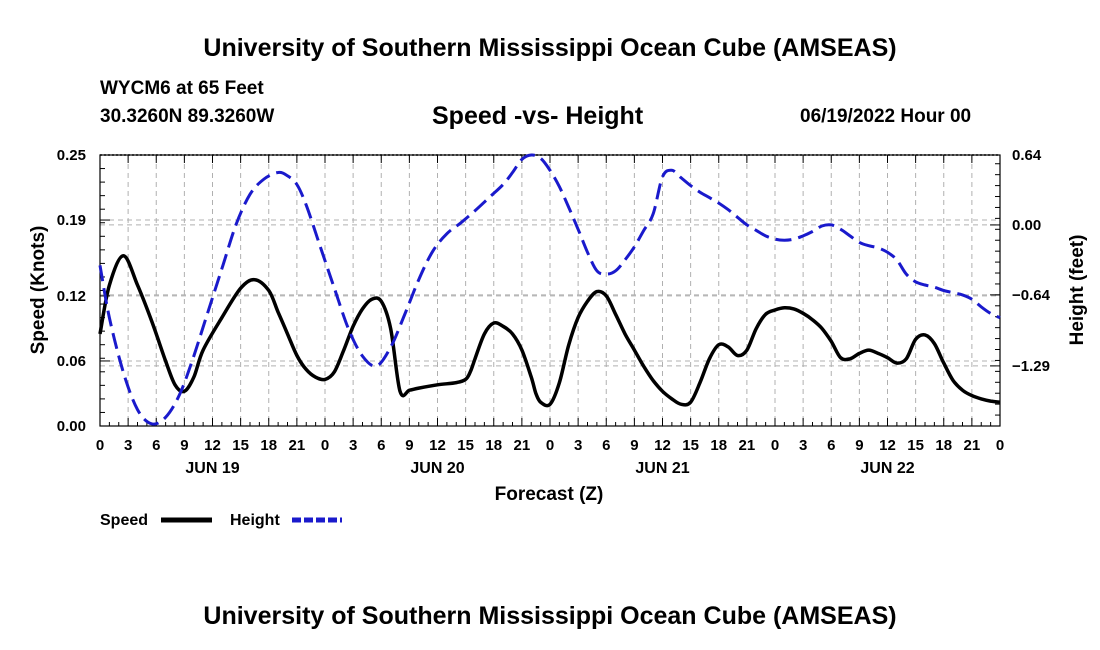  What do you see at coordinates (255, 520) in the screenshot?
I see `legend-height-label: Height` at bounding box center [255, 520].